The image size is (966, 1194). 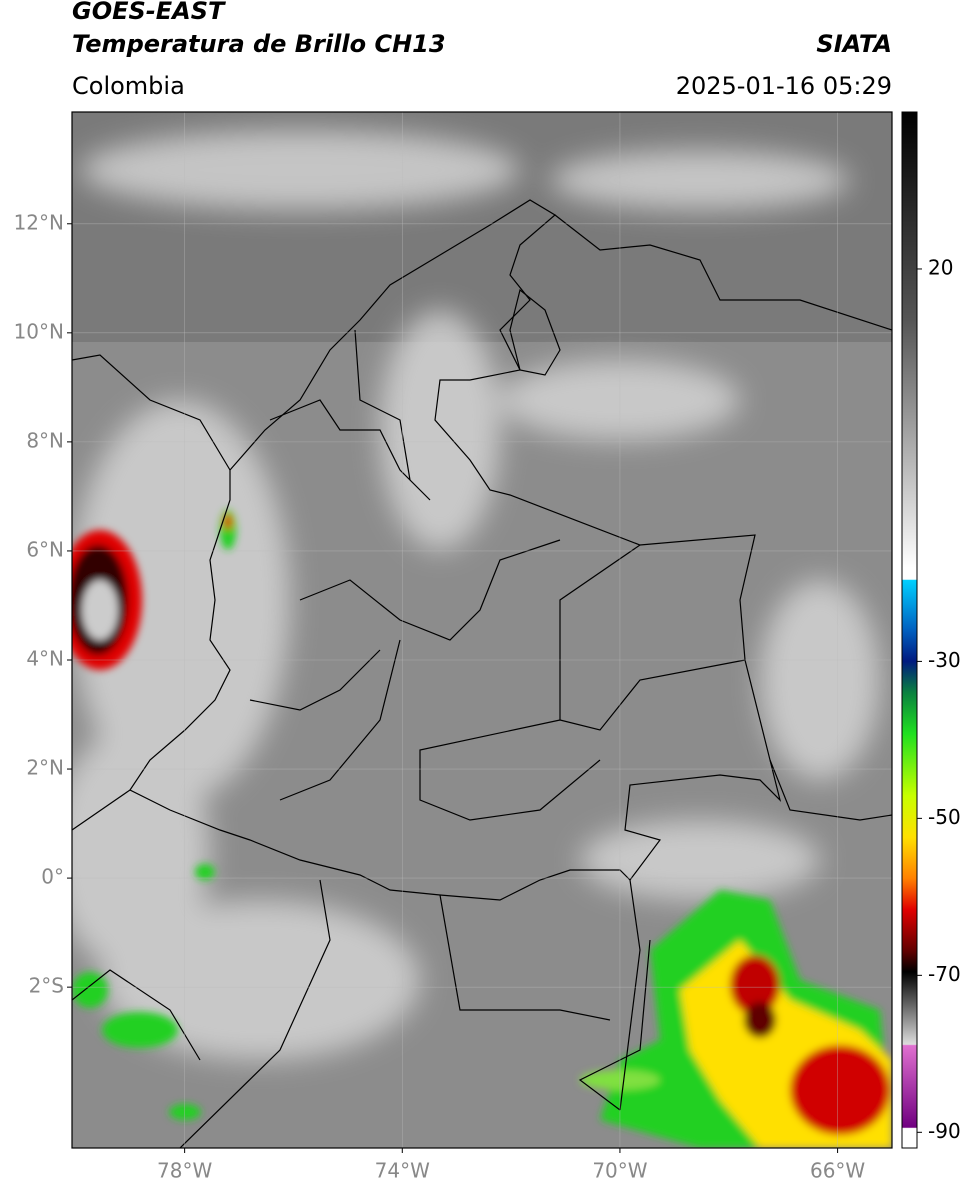 What do you see at coordinates (45, 658) in the screenshot?
I see `lat-tick-label: 4°N` at bounding box center [45, 658].